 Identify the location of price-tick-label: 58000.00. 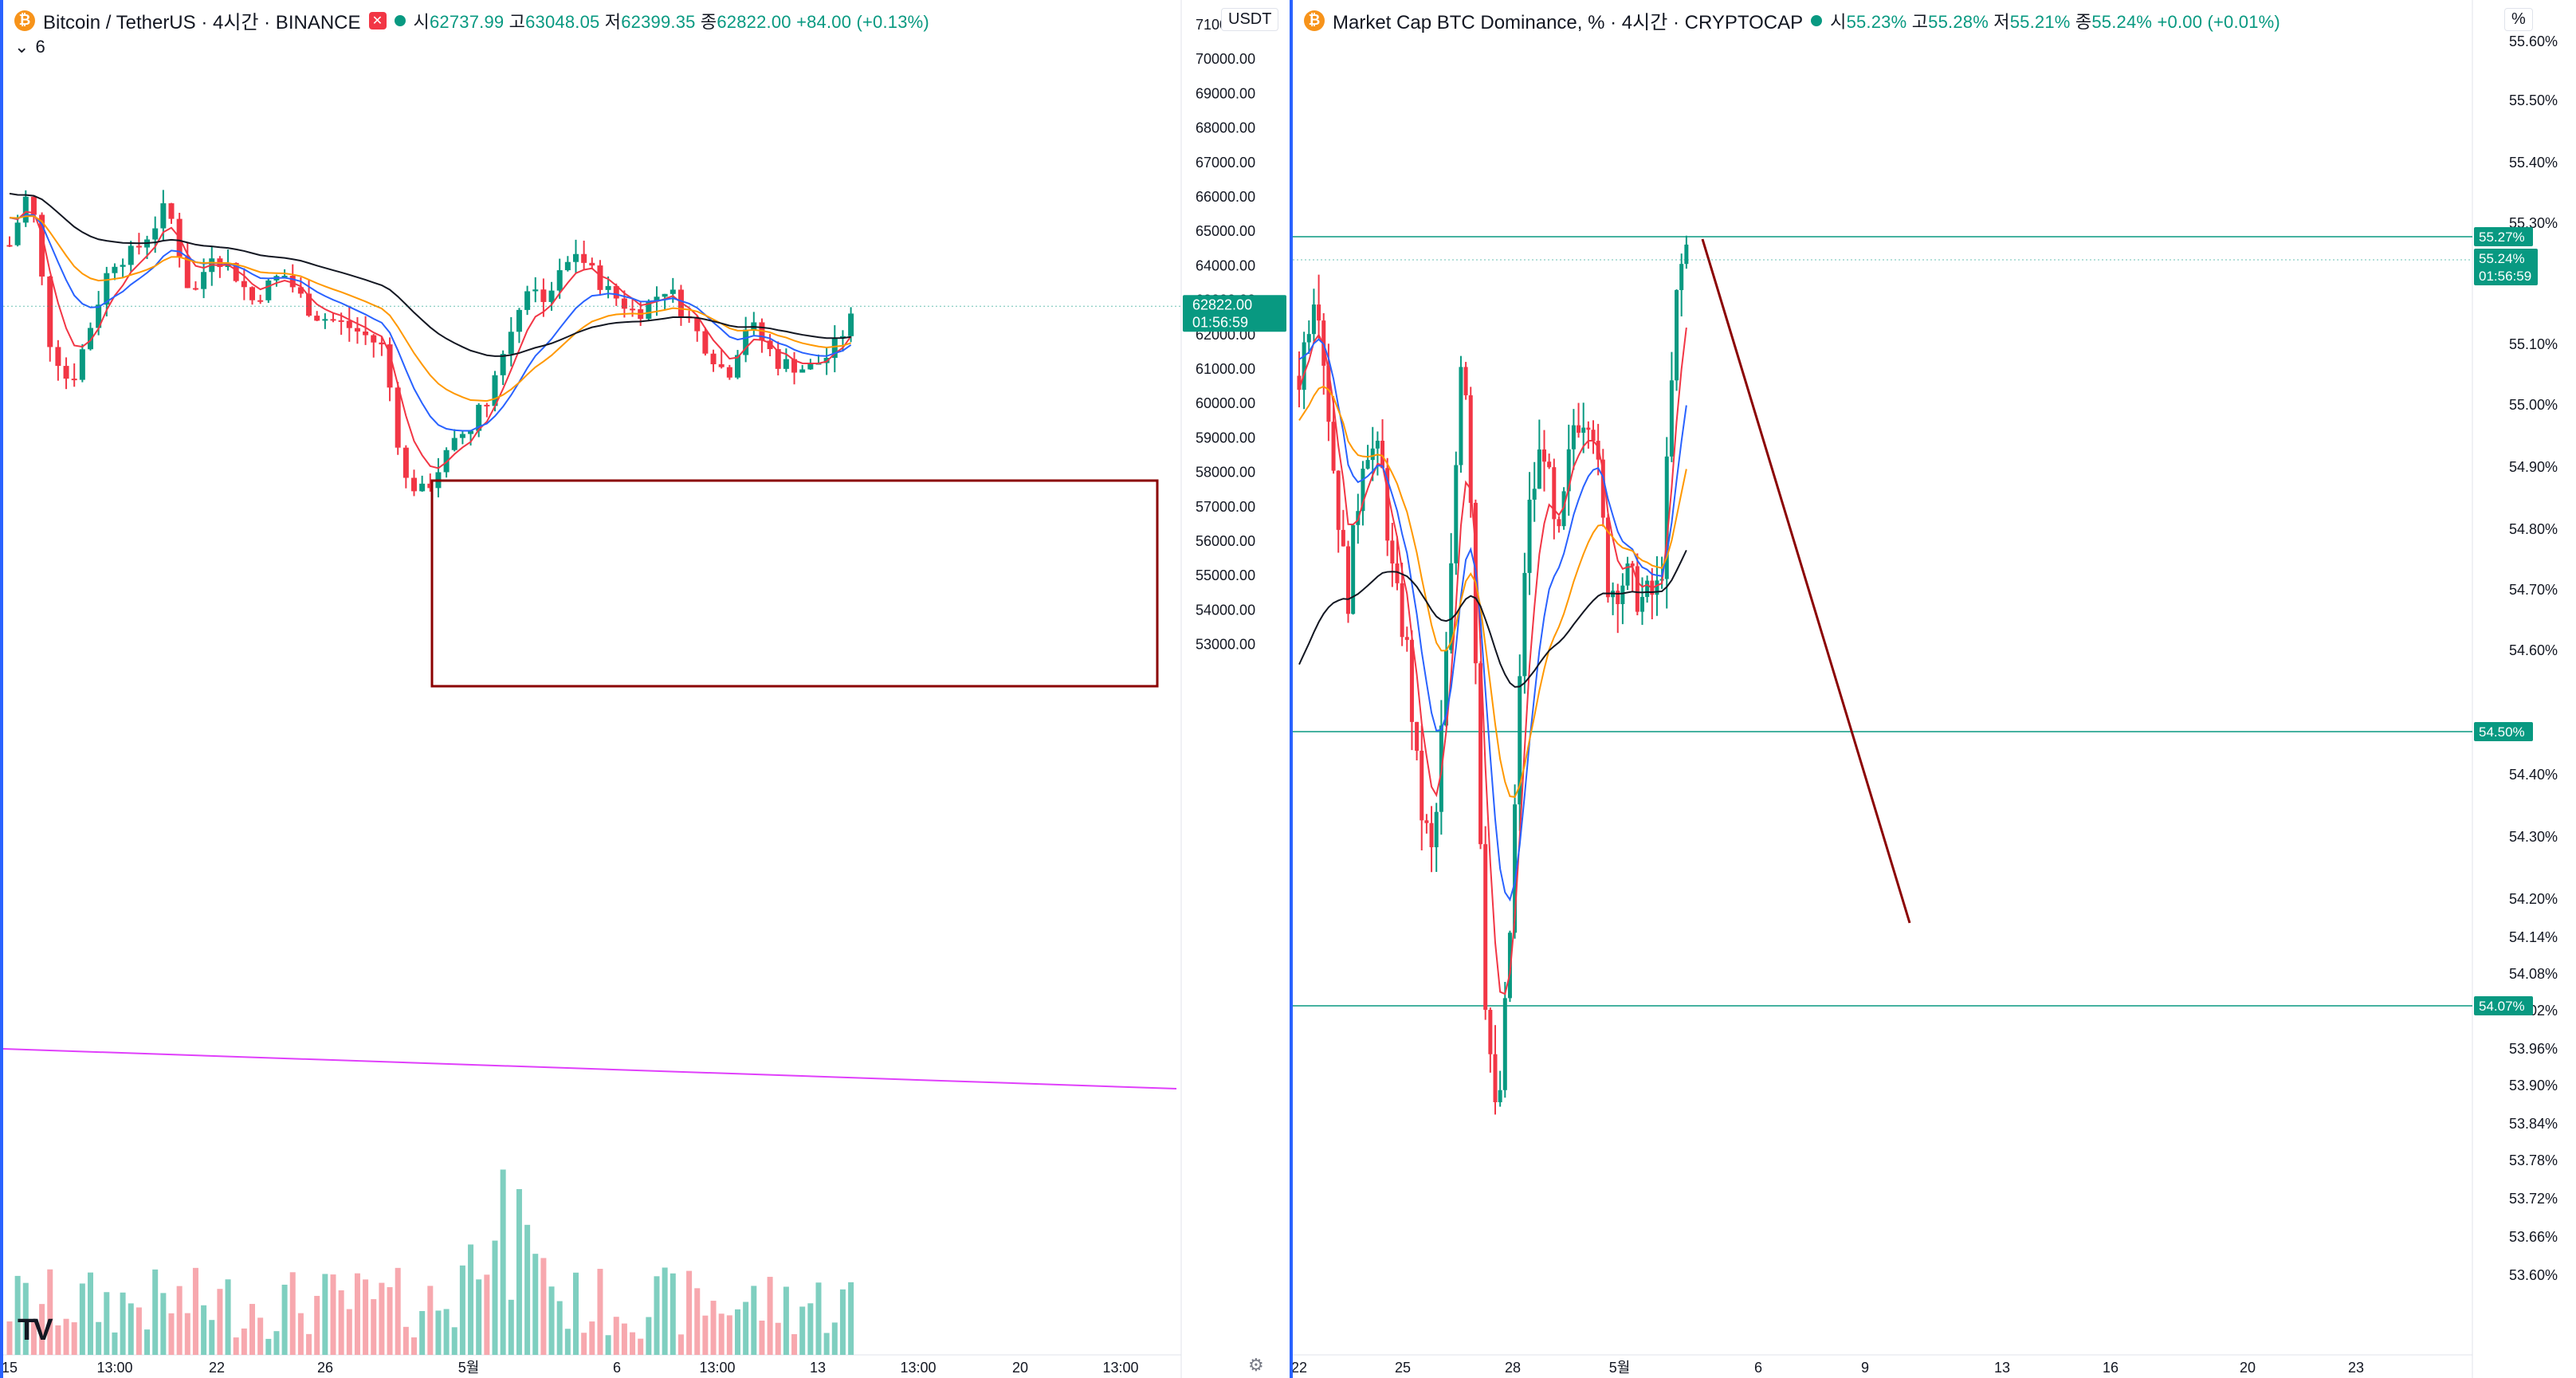
(1225, 473).